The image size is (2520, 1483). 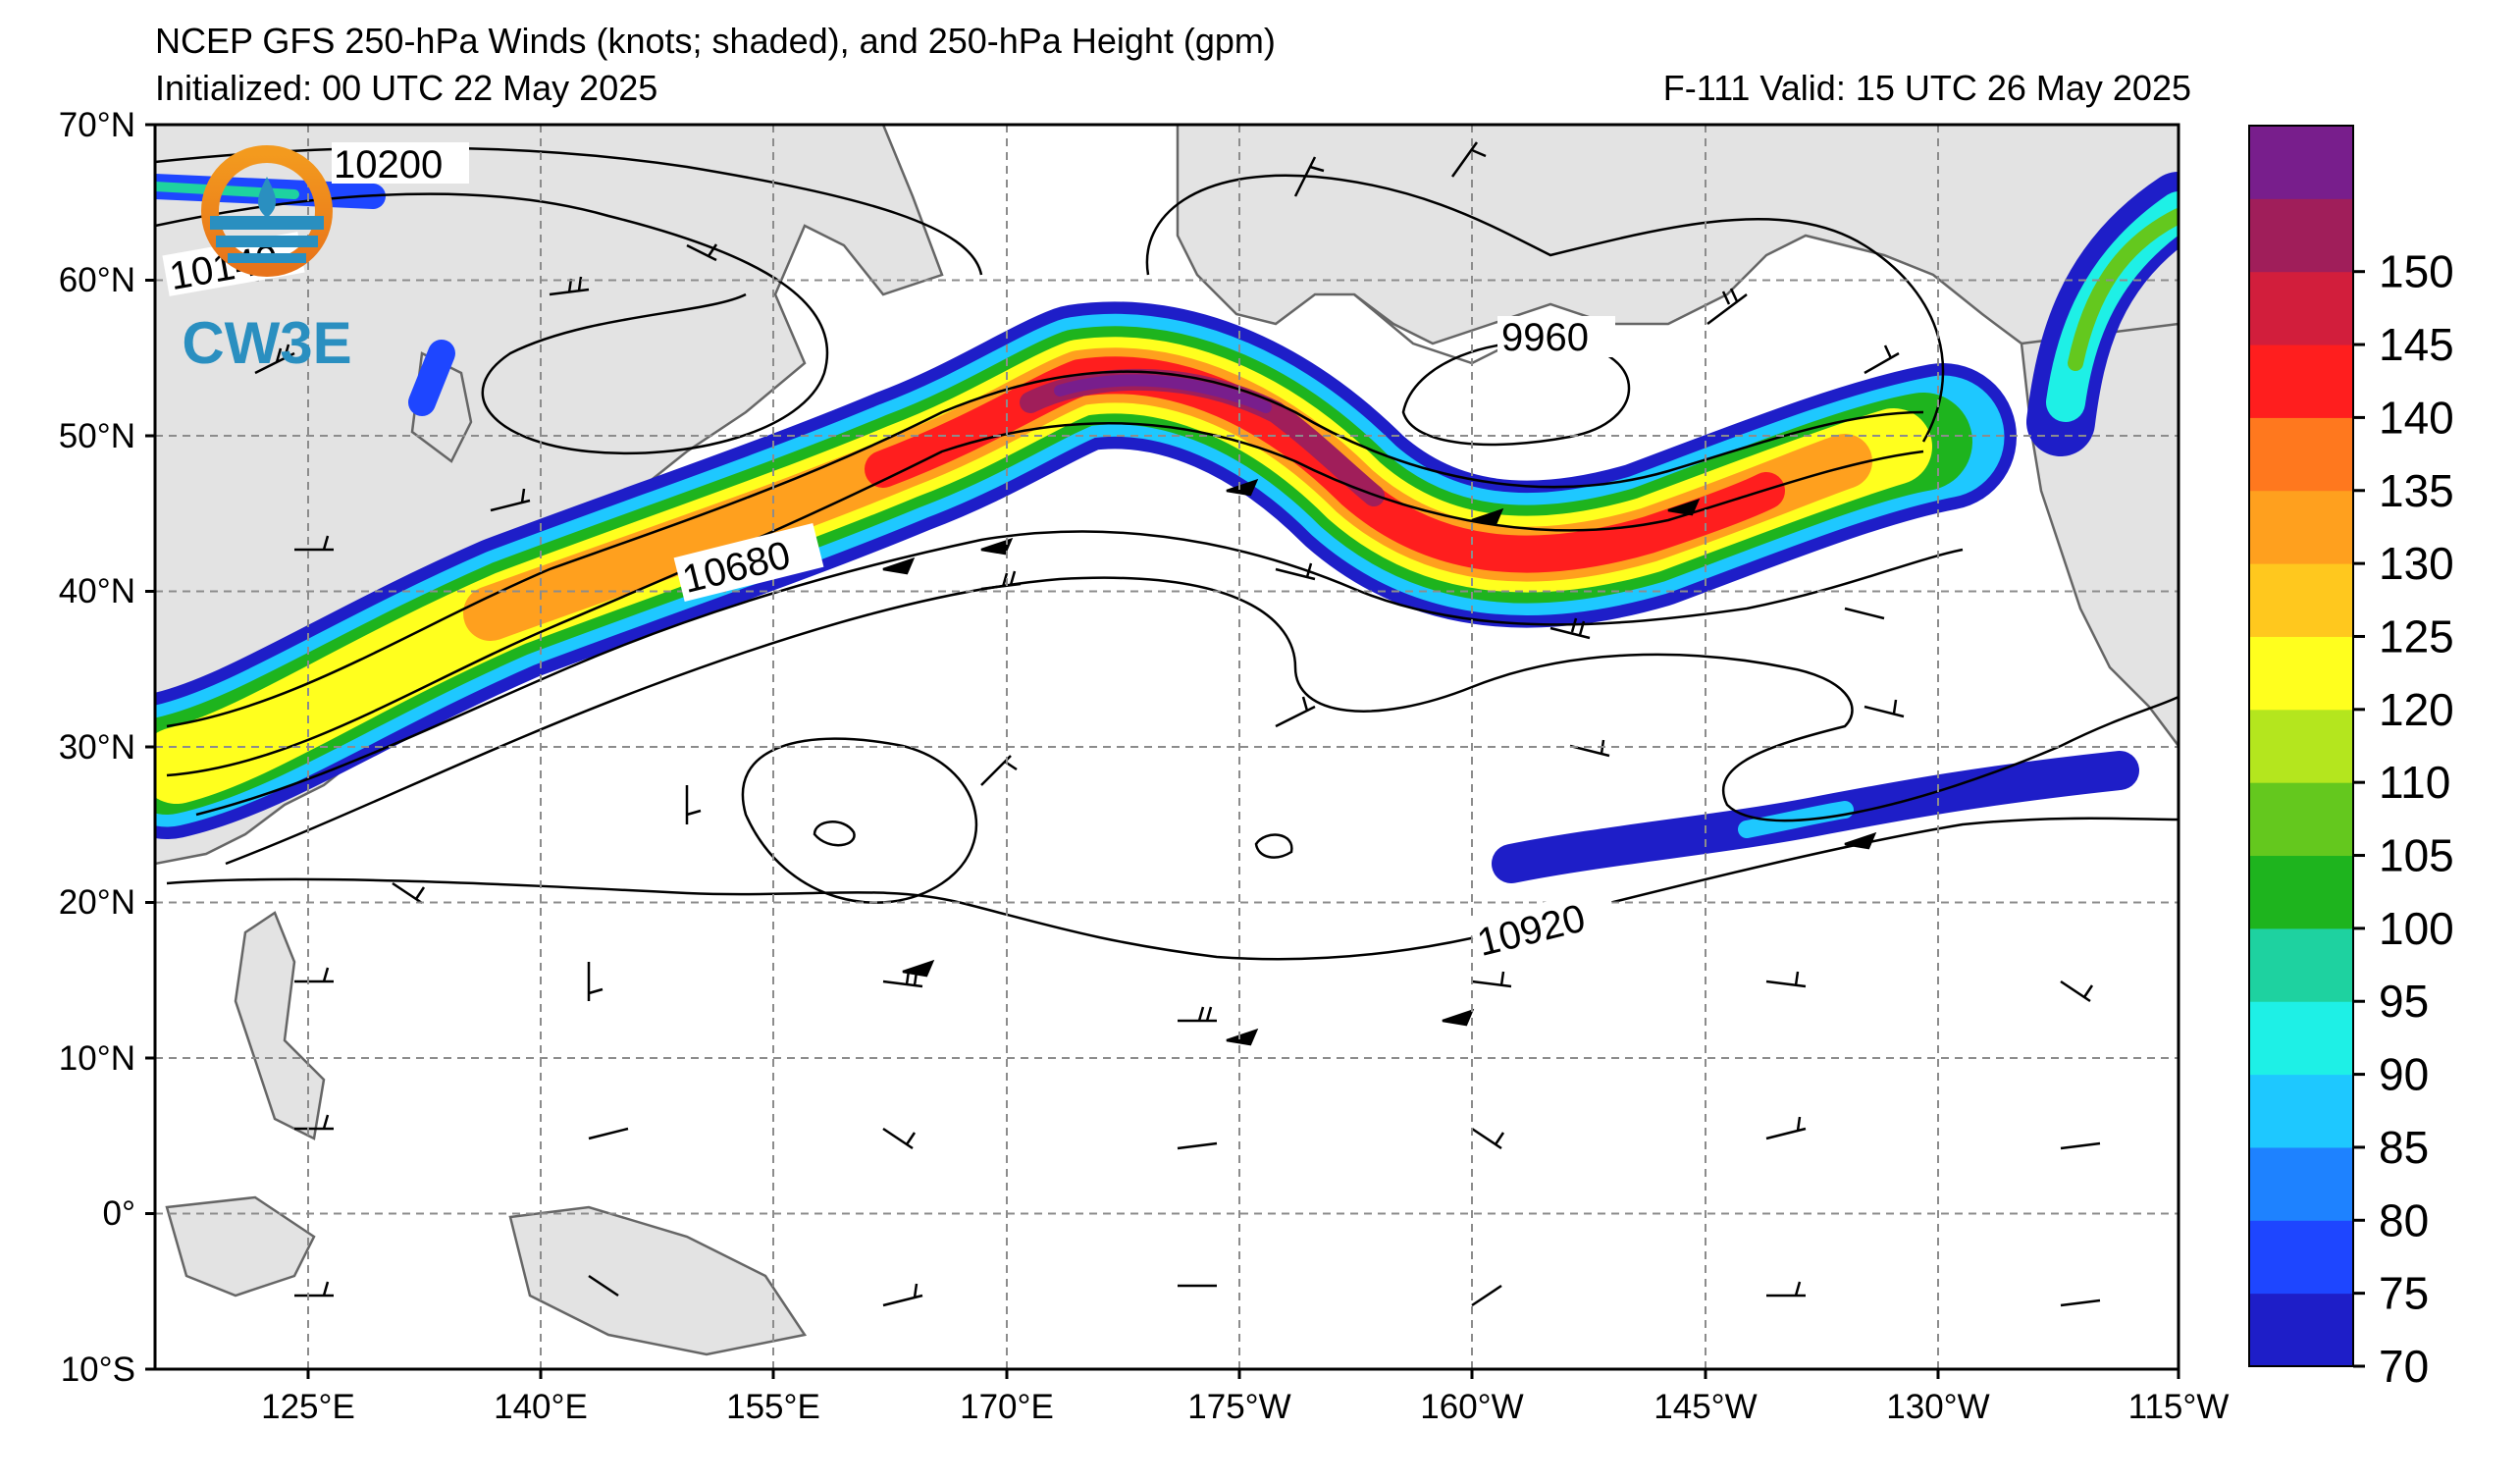 I want to click on jet-band-japan, so click(x=431, y=378).